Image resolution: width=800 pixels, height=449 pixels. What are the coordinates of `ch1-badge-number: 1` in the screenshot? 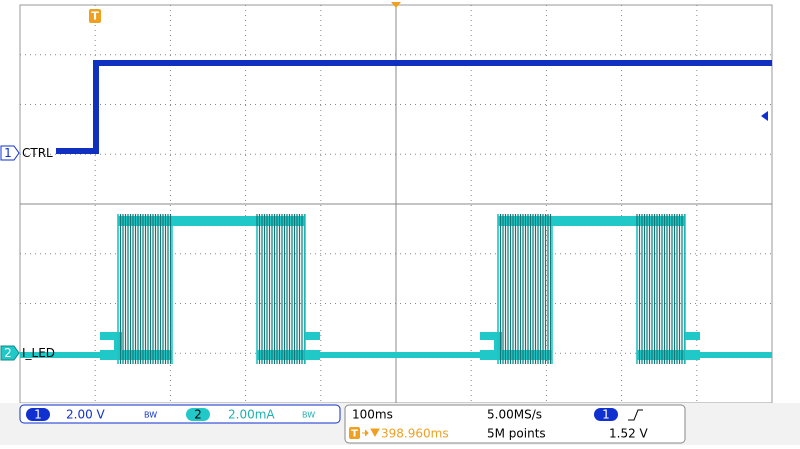 It's located at (38, 415).